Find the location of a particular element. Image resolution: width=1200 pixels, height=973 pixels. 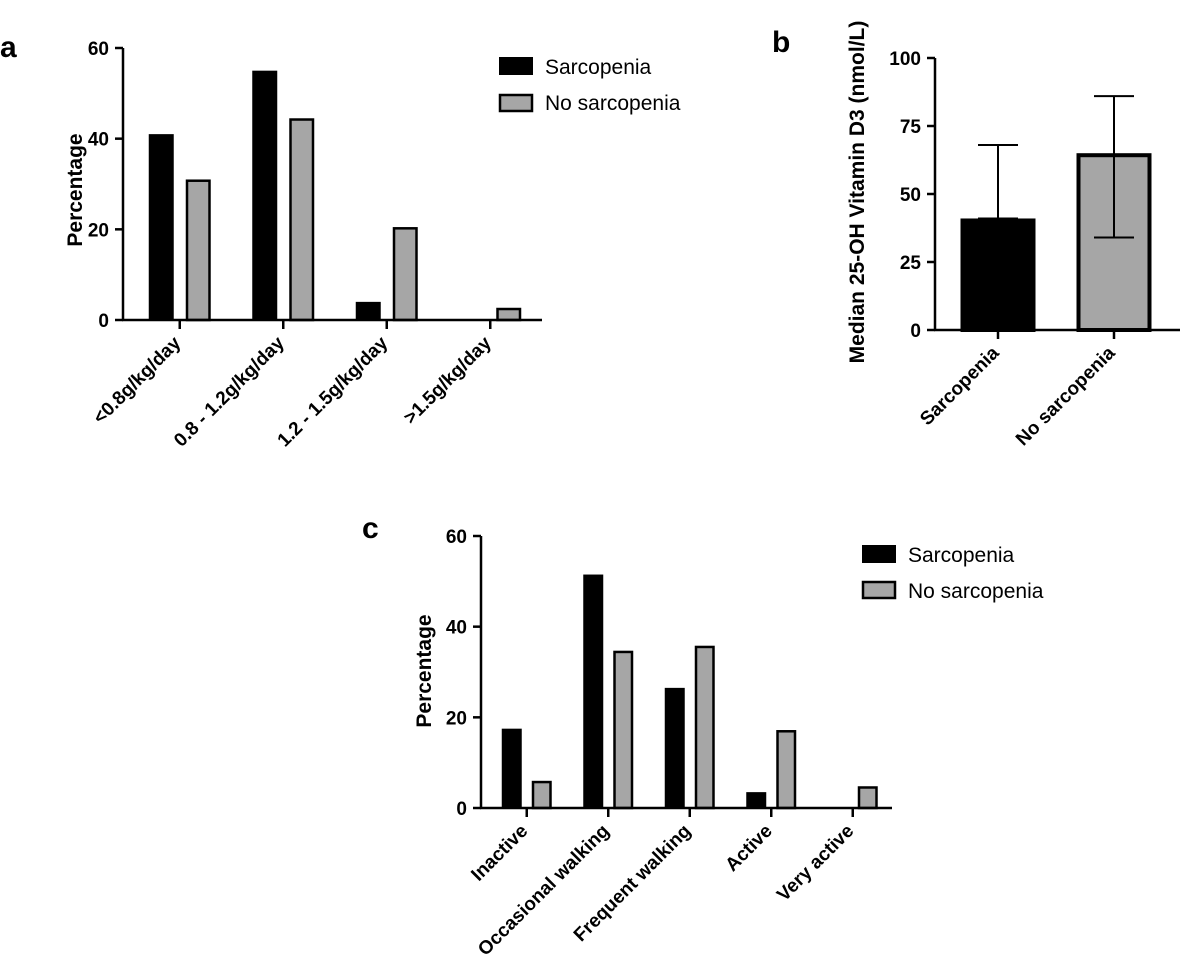

panel-b-category-label-0: Sarcopenia is located at coordinates (960, 386).